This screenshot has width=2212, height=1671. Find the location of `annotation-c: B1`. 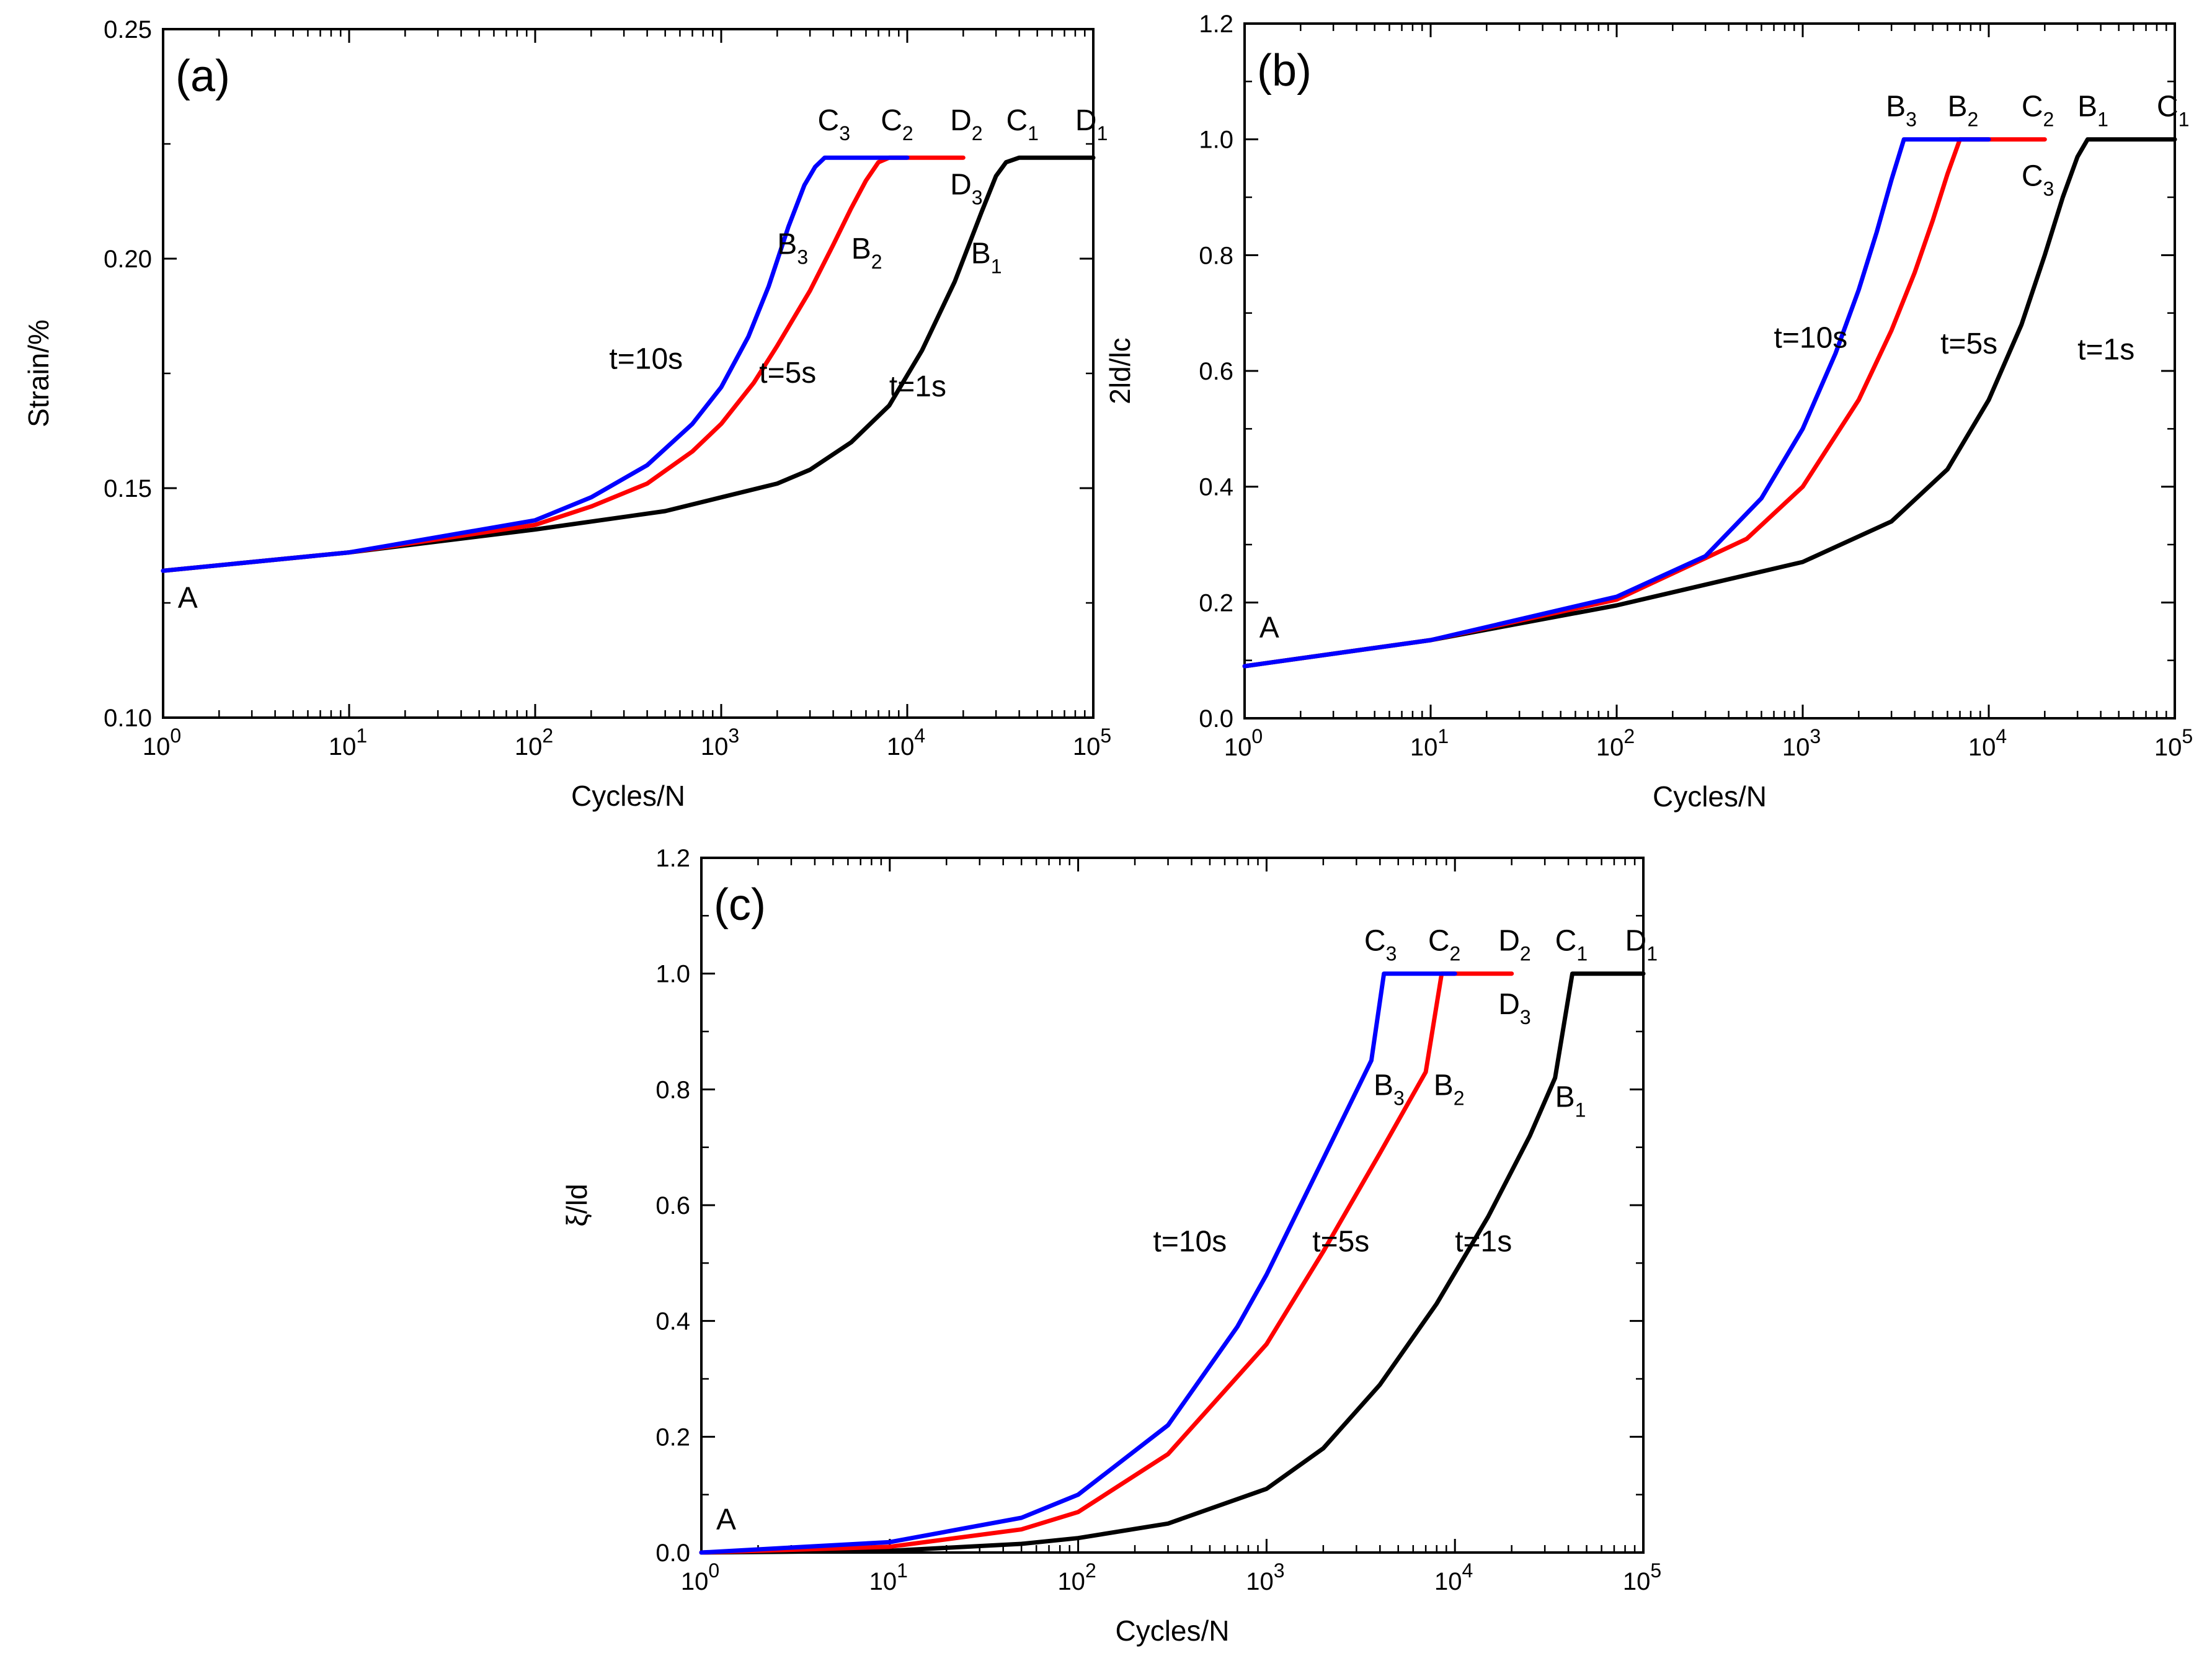

annotation-c: B1 is located at coordinates (1570, 1101).